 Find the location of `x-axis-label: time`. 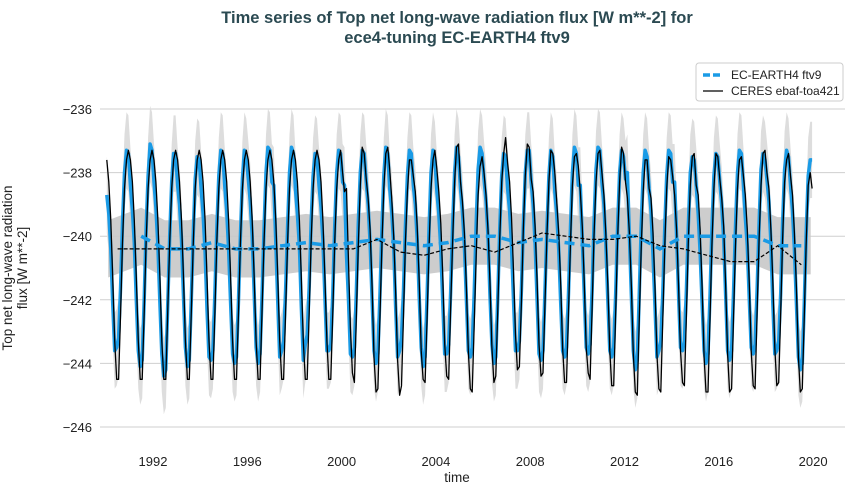

x-axis-label: time is located at coordinates (457, 477).